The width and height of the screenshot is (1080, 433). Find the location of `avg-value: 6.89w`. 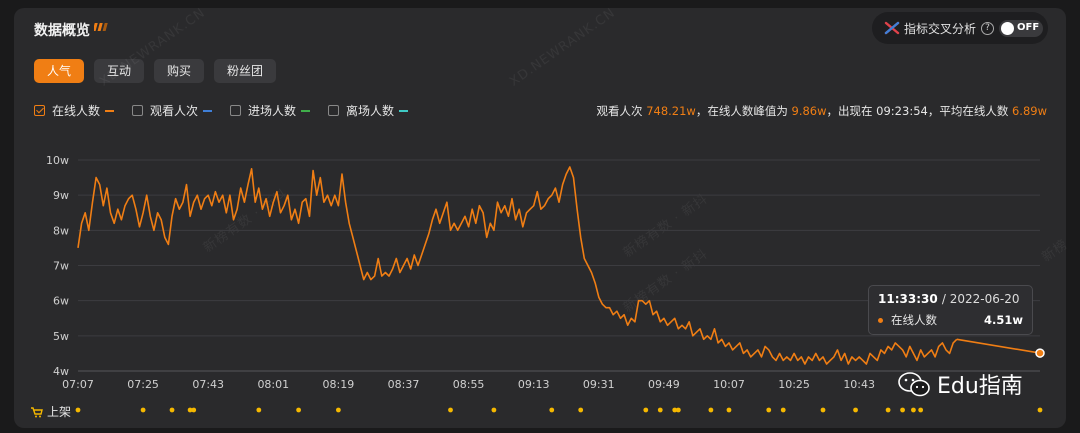

avg-value: 6.89w is located at coordinates (1029, 111).